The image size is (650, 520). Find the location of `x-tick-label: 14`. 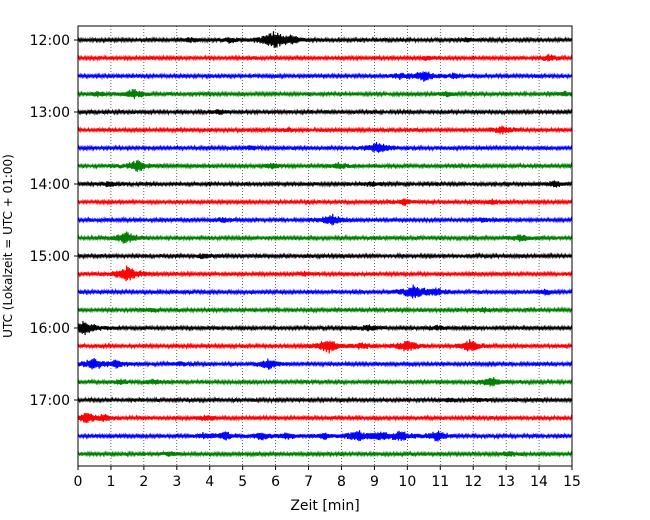

x-tick-label: 14 is located at coordinates (539, 482).